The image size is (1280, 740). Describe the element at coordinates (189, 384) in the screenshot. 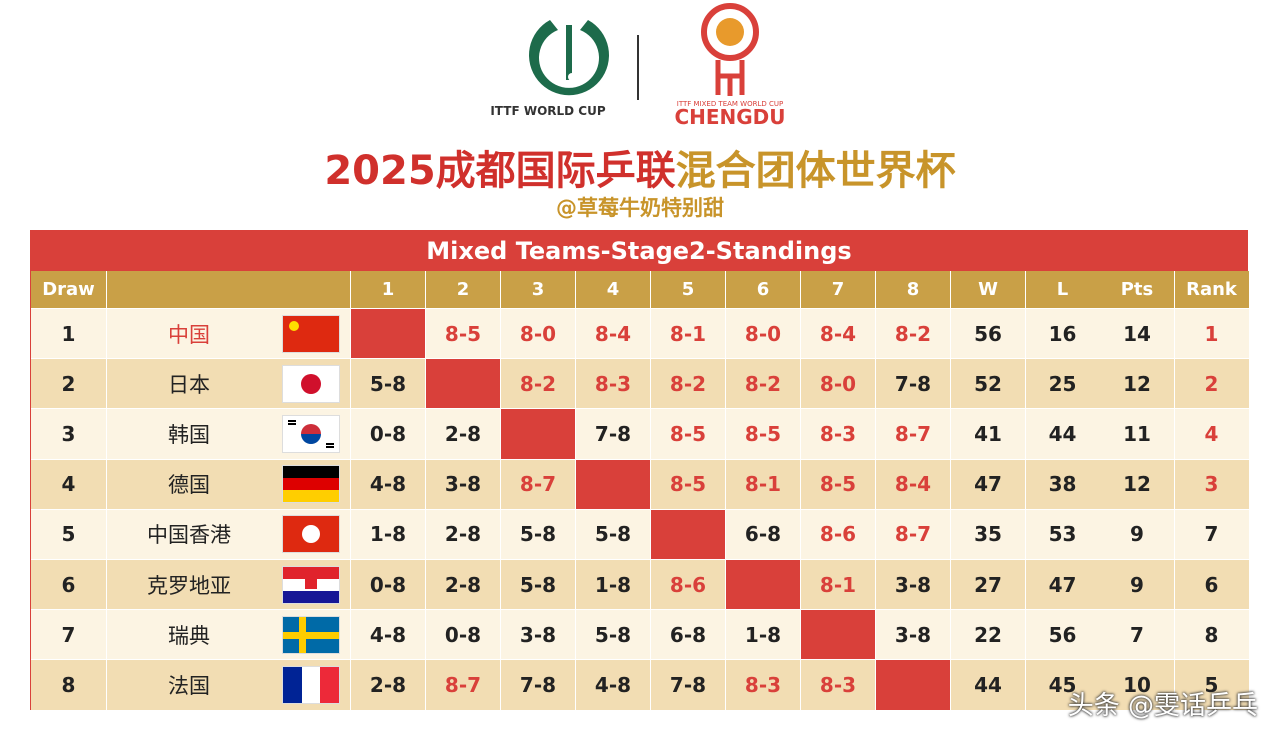

I see `team-name: 日本` at that location.